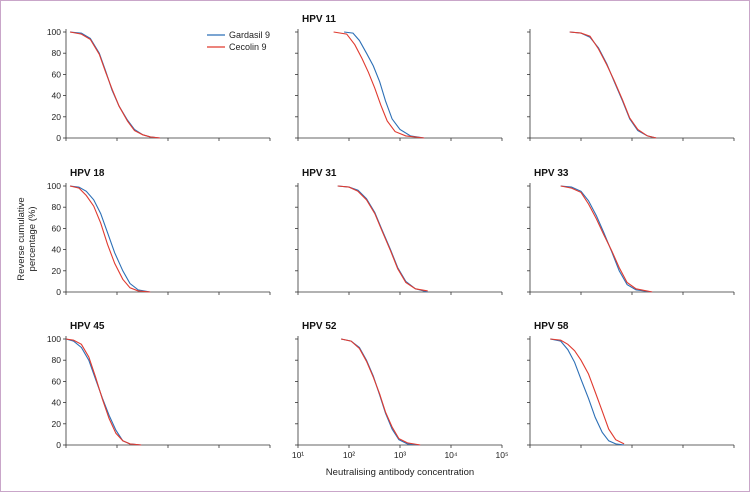  Describe the element at coordinates (319, 173) in the screenshot. I see `panel-title: HPV 31` at that location.